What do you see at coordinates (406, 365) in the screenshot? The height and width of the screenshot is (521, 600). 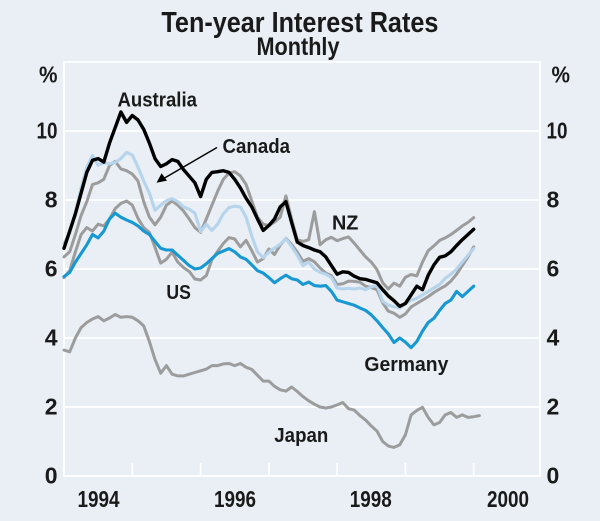 I see `svg-text: Germany` at bounding box center [406, 365].